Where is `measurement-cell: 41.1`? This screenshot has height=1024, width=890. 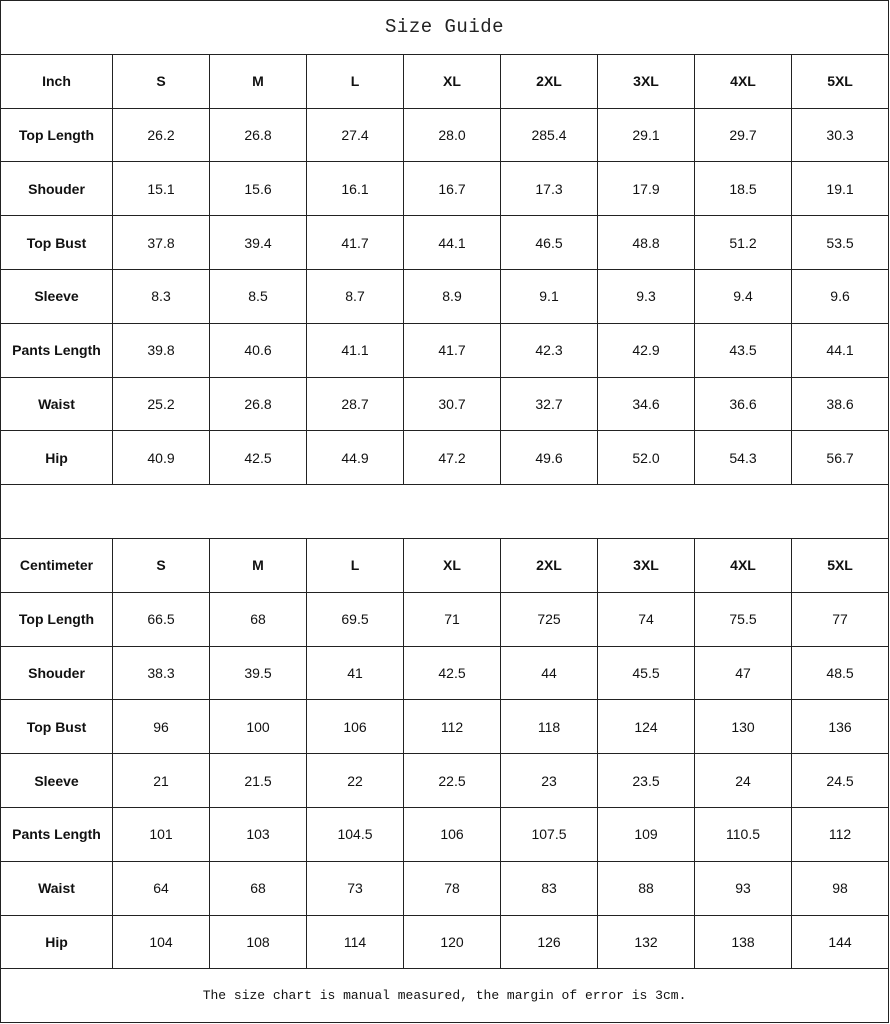 measurement-cell: 41.1 is located at coordinates (355, 350).